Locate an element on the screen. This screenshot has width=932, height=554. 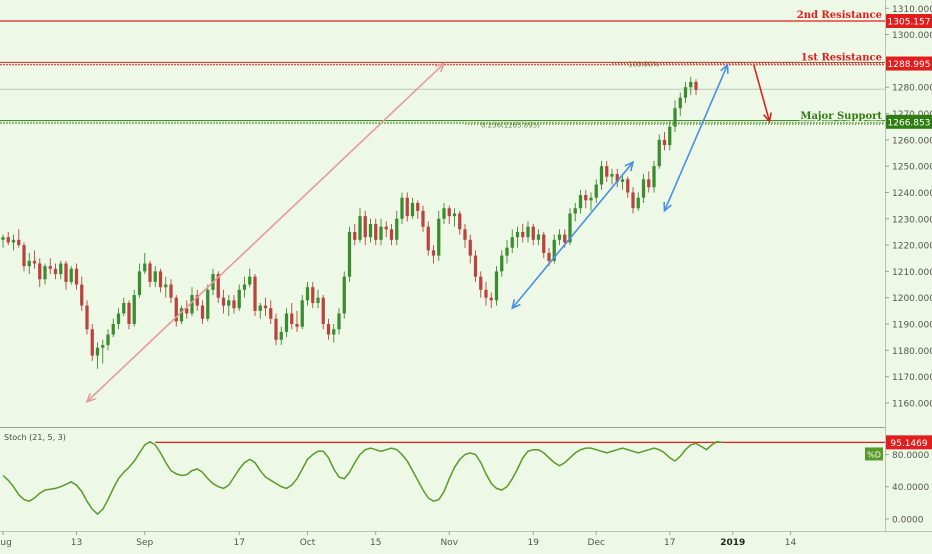
stoch-level-text: 95.1469 is located at coordinates (908, 444).